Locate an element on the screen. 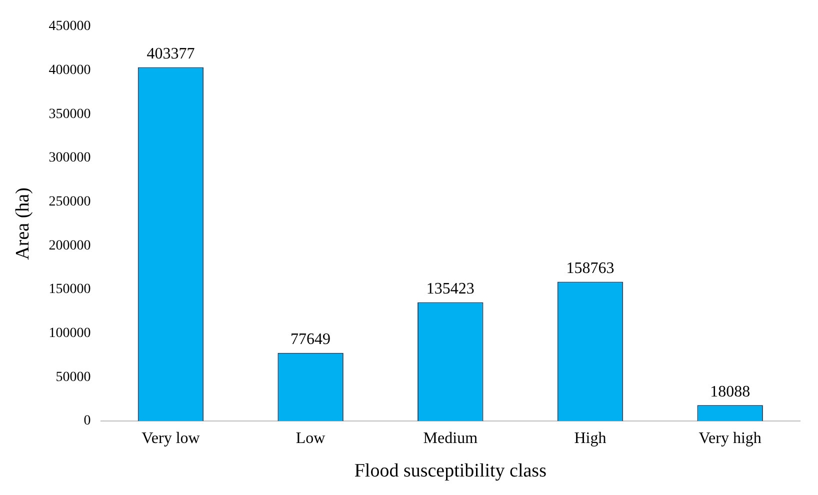 The height and width of the screenshot is (495, 818). x-tick-label: Very low is located at coordinates (171, 438).